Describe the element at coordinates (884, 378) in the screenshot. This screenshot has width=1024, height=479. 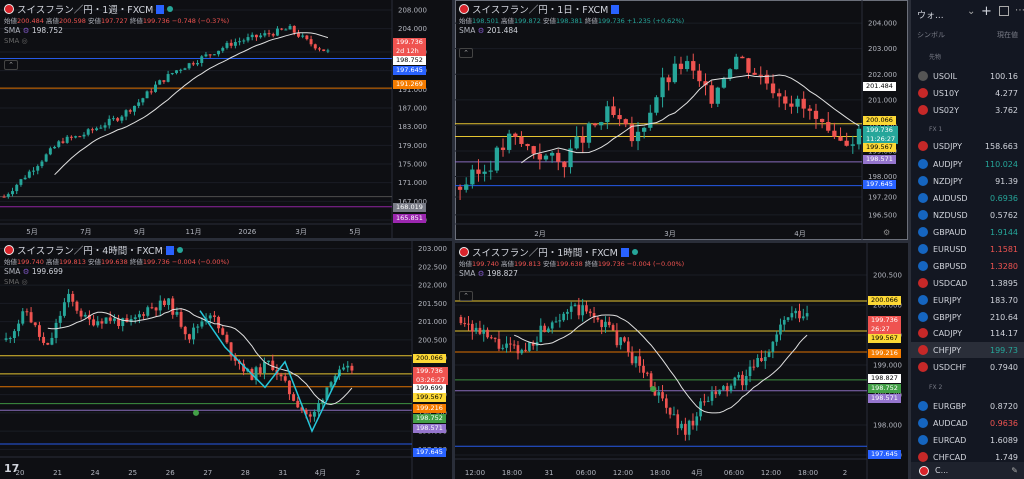
I see `price-scale-label: 198.827` at that location.